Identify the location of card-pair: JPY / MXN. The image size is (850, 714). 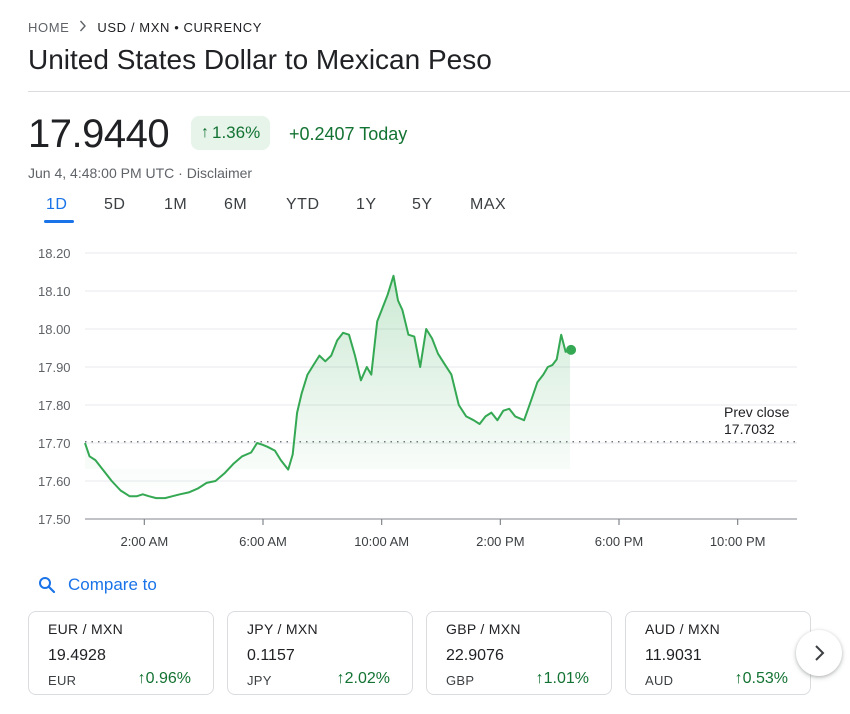
(282, 629).